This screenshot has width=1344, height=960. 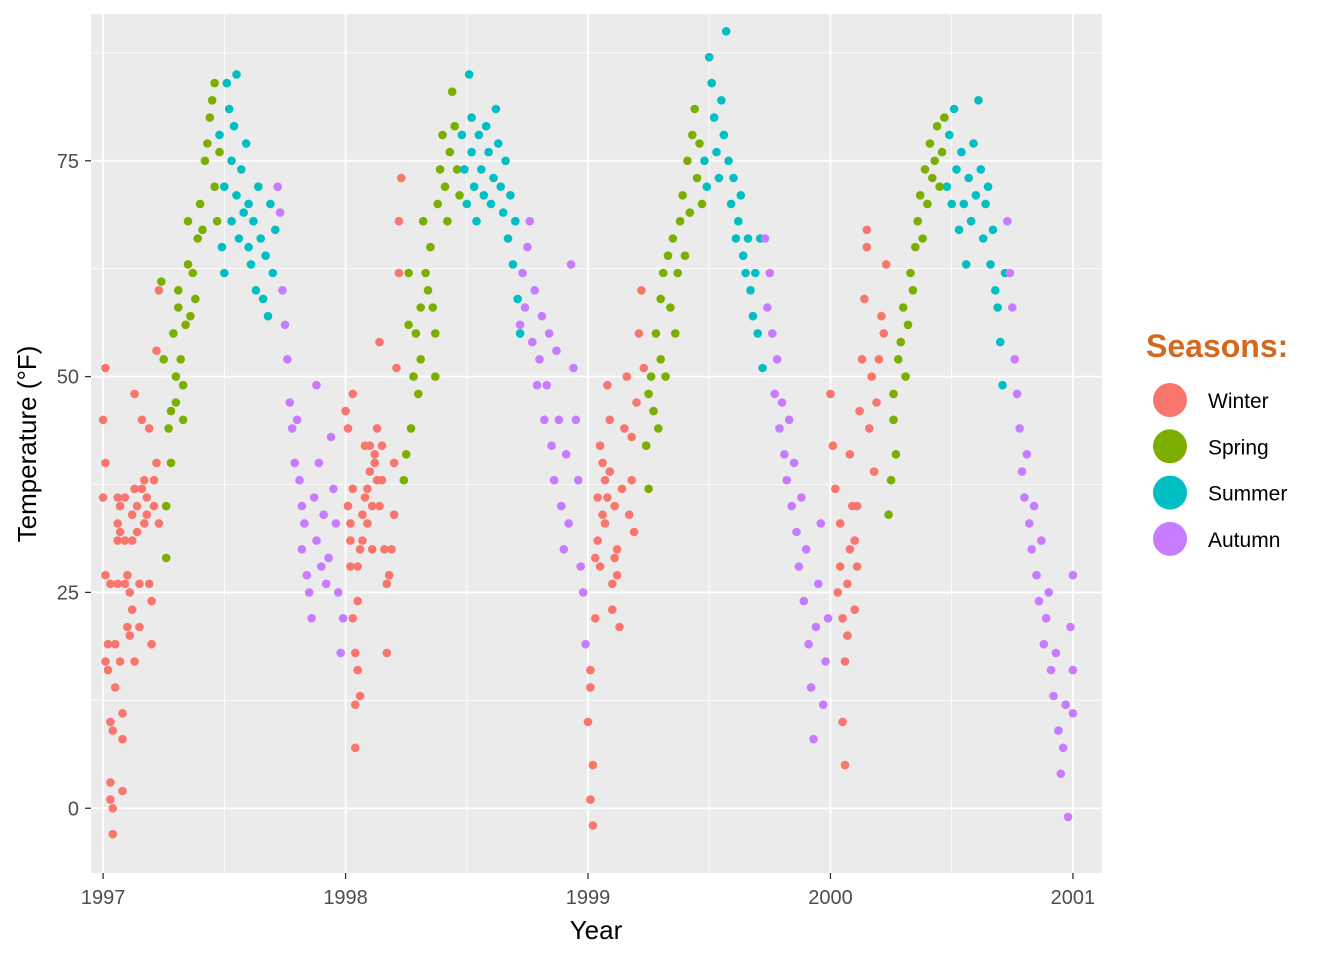 I want to click on legend-label: Autumn, so click(x=1244, y=540).